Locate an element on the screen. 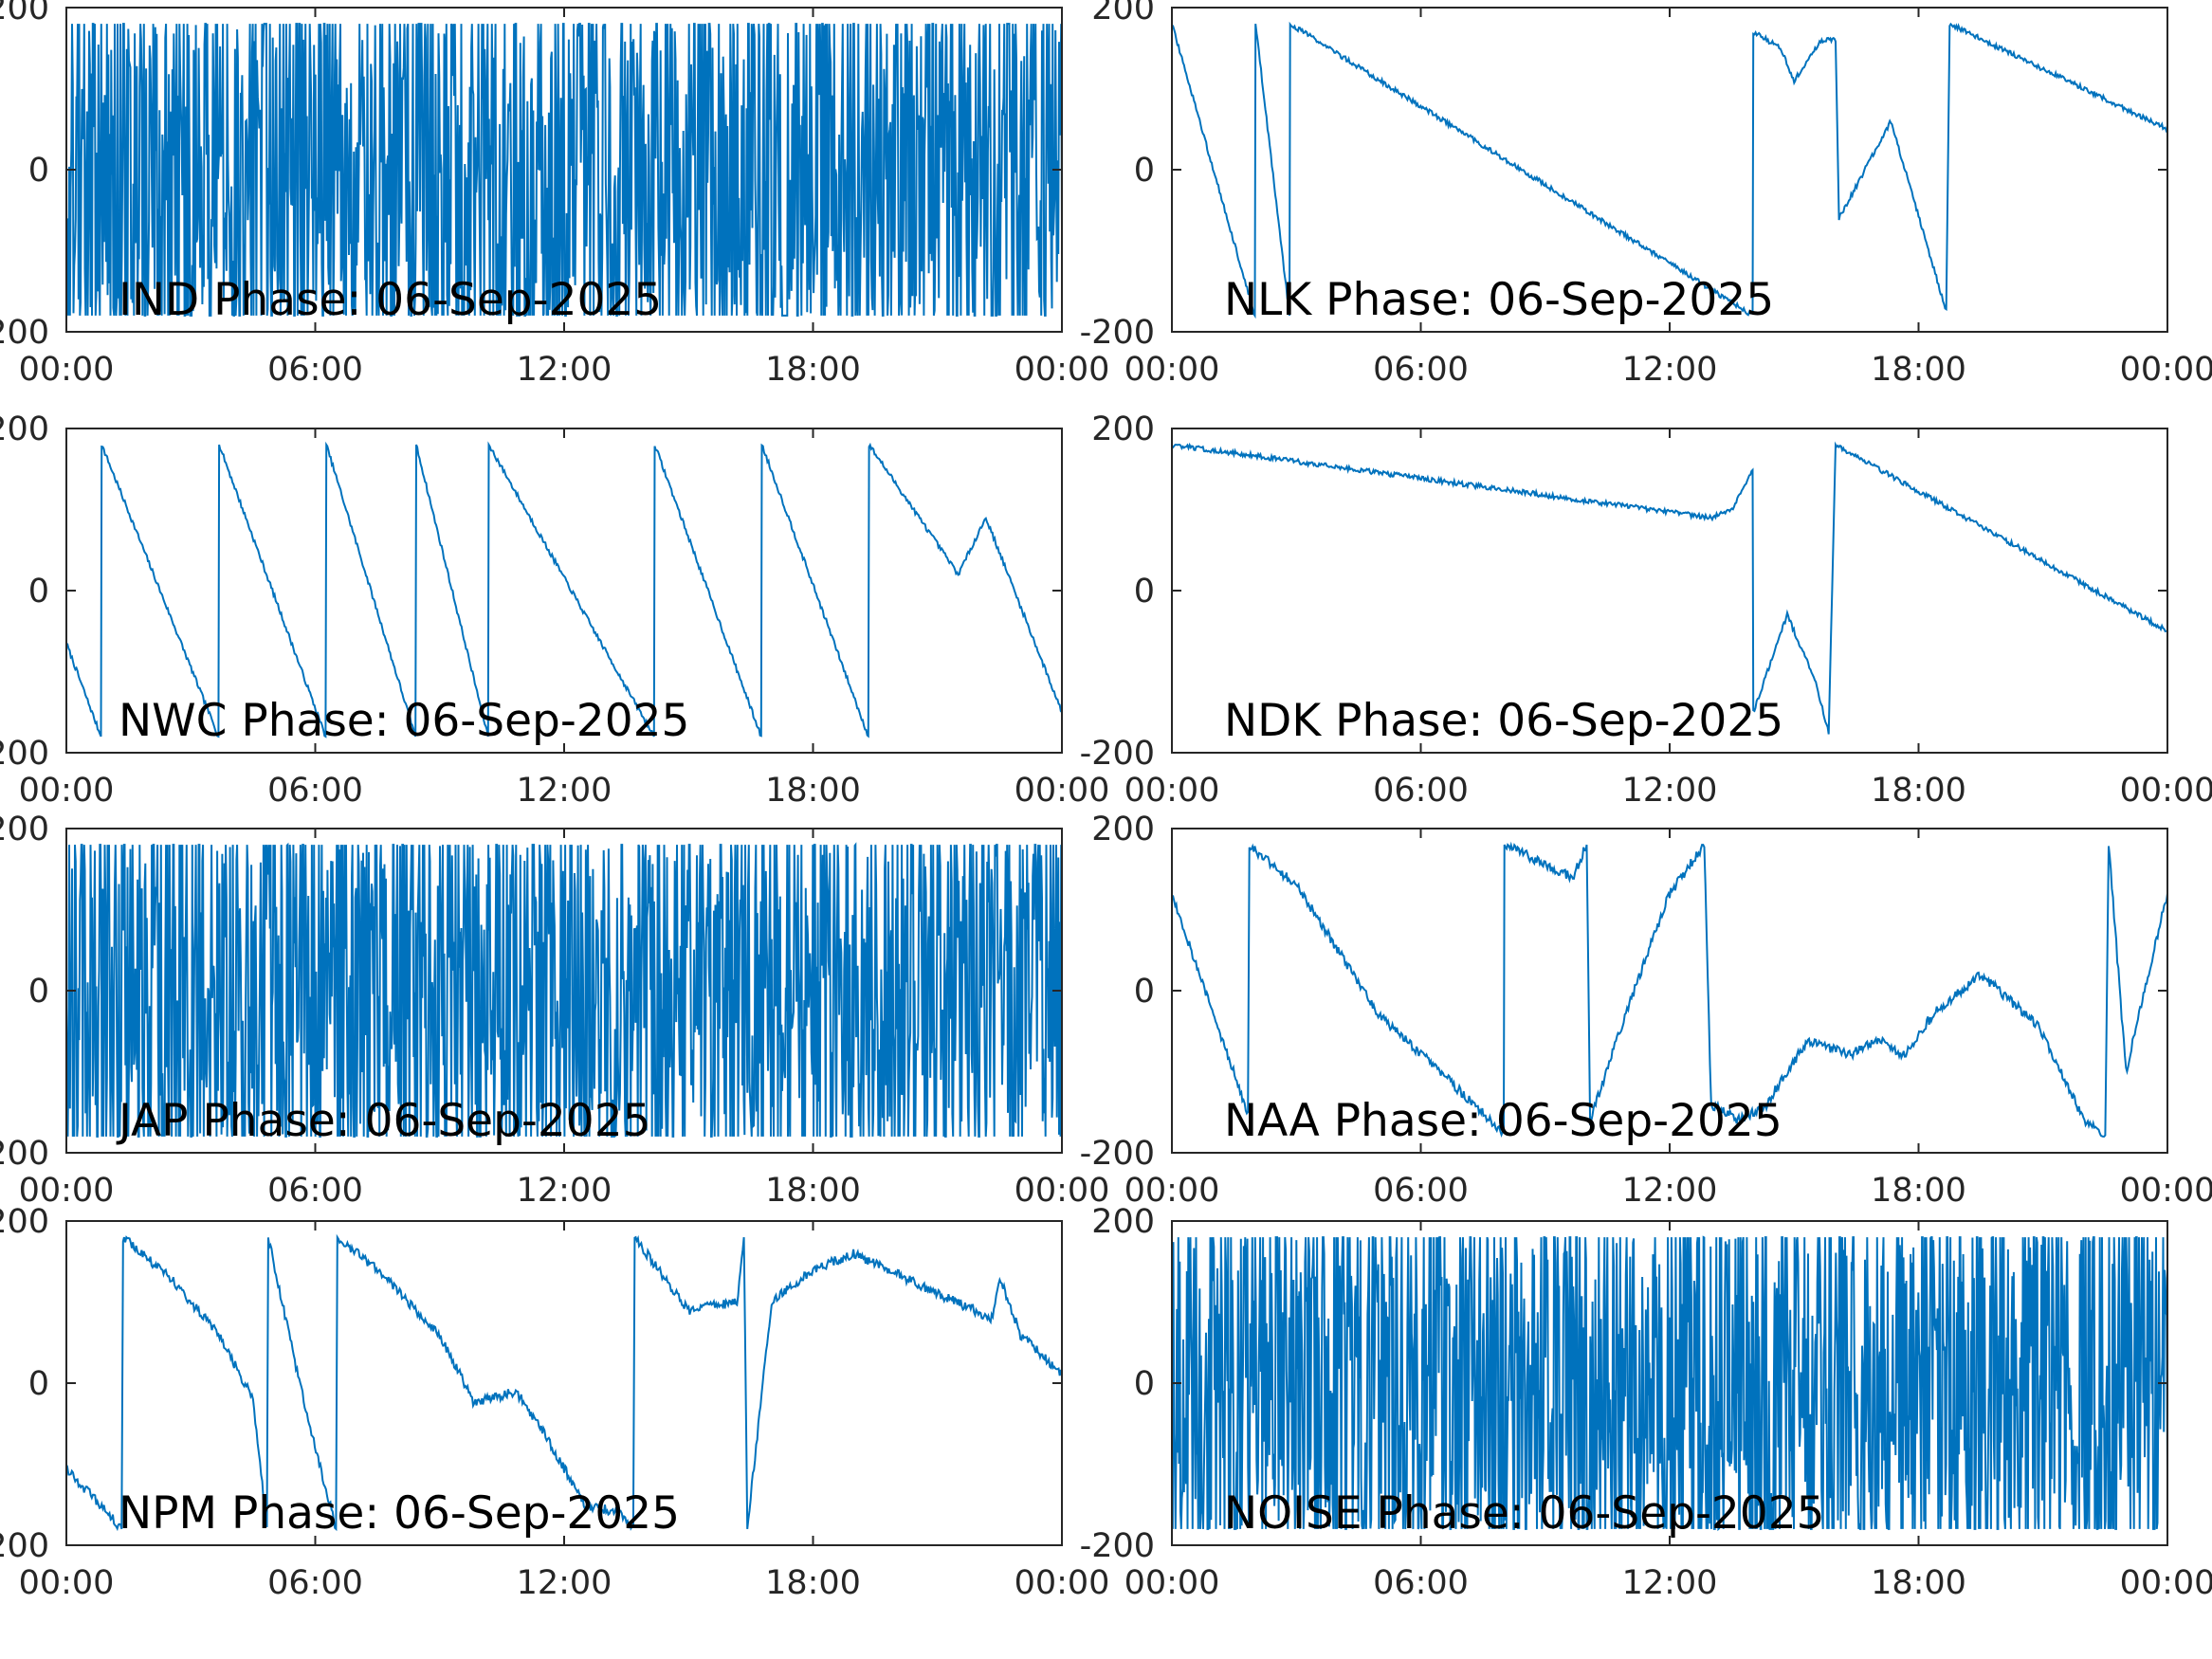 Image resolution: width=2212 pixels, height=1659 pixels. subplot-title: NAA Phase: 06-Sep-2025 is located at coordinates (1503, 1121).